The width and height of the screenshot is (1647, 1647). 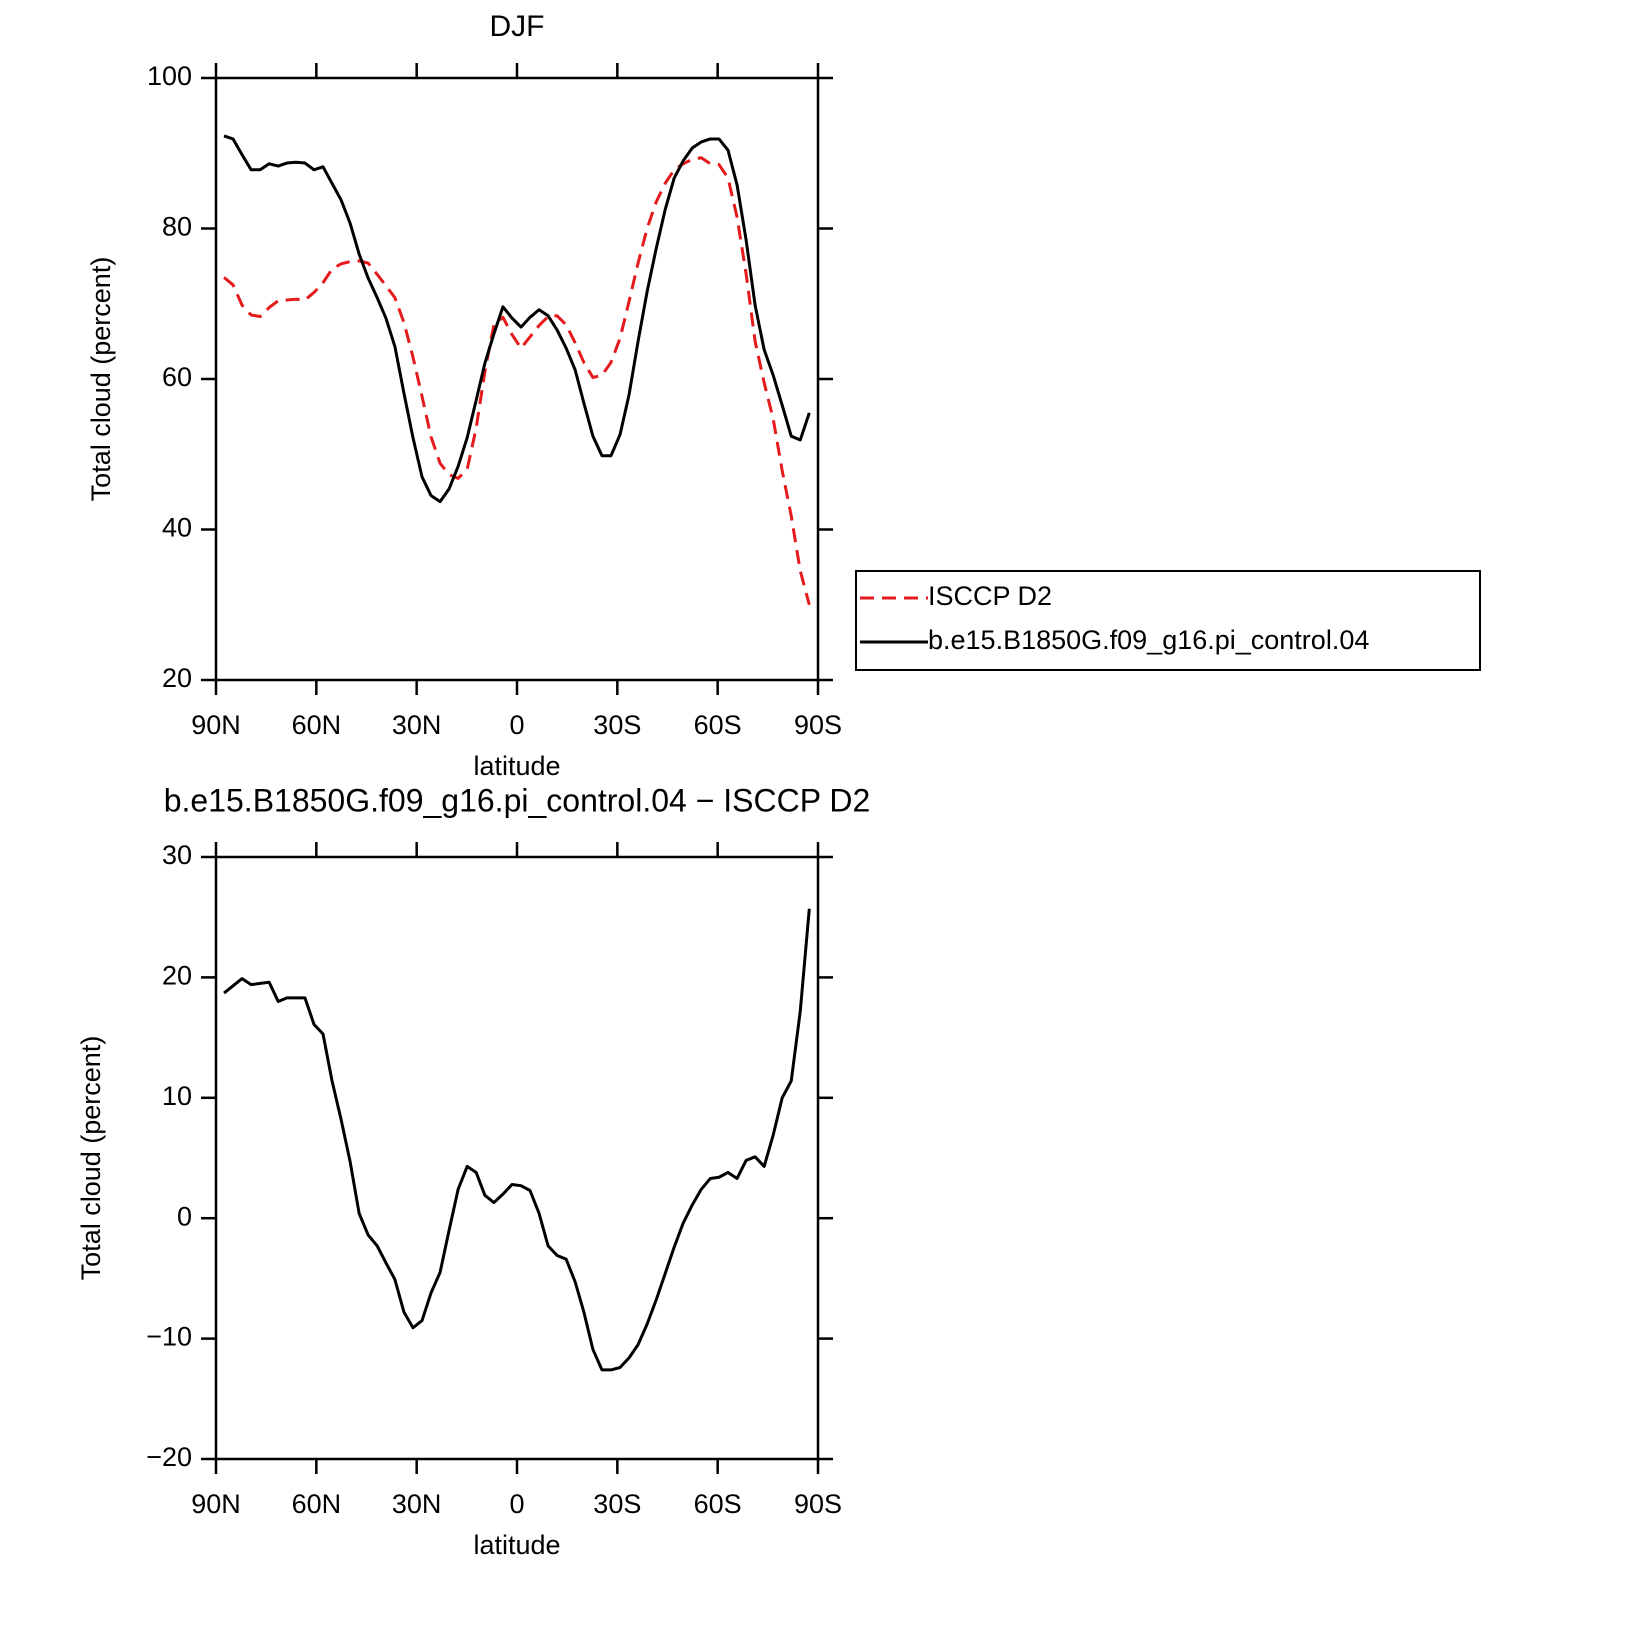 What do you see at coordinates (990, 596) in the screenshot?
I see `legend-label: ISCCP D2` at bounding box center [990, 596].